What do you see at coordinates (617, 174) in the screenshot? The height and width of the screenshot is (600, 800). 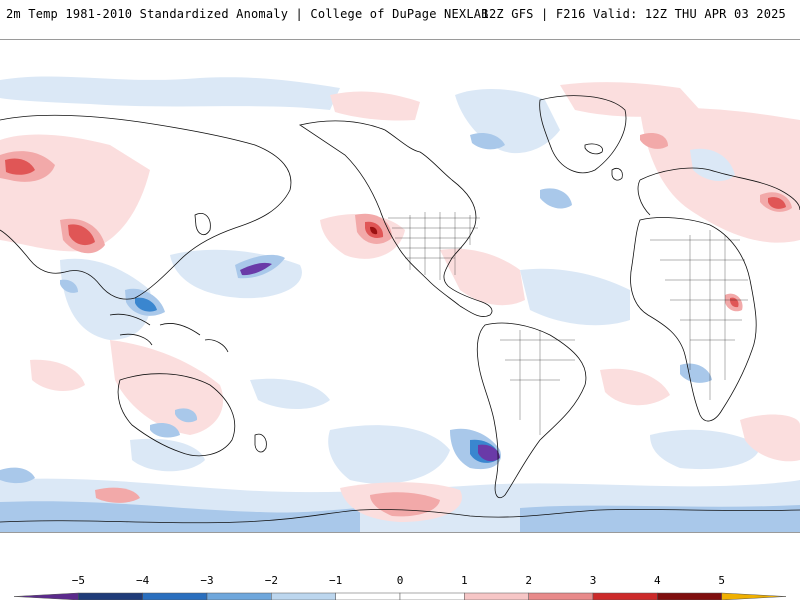 I see `uk-coast` at bounding box center [617, 174].